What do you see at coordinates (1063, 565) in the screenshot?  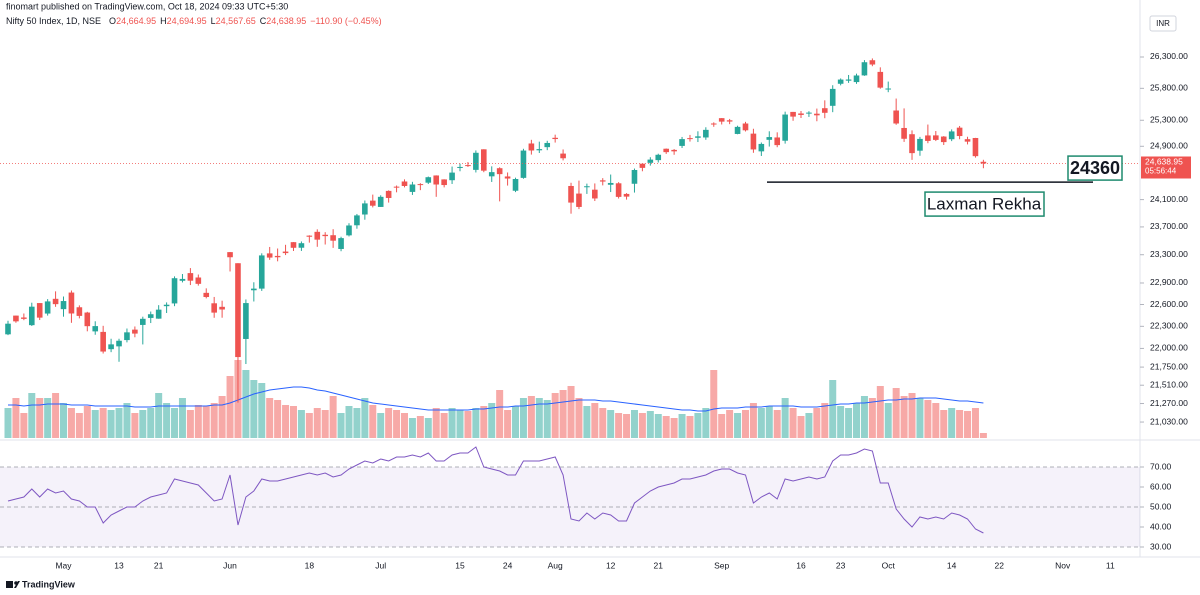 I see `x-tick-label: Nov` at bounding box center [1063, 565].